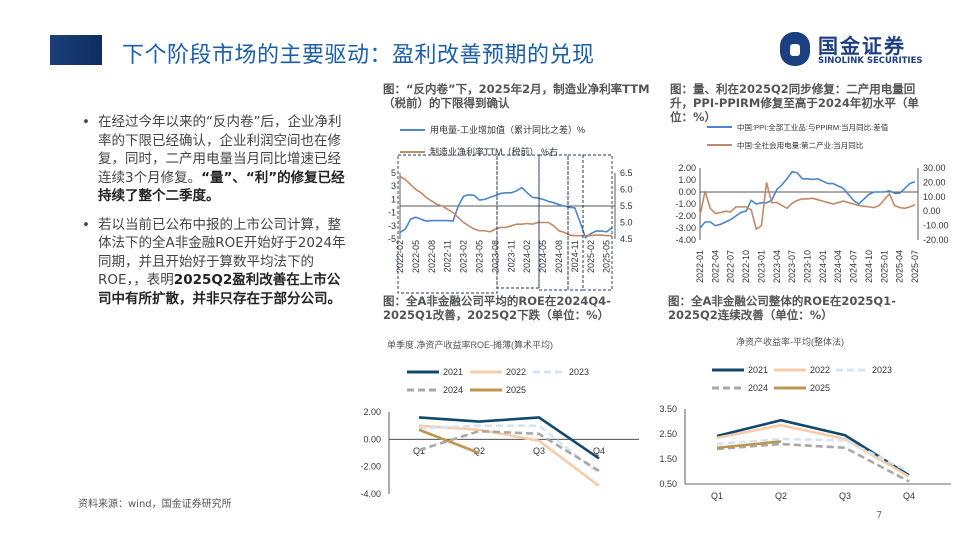 This screenshot has height=540, width=960. What do you see at coordinates (392, 213) in the screenshot?
I see `y-tick-label: -1` at bounding box center [392, 213].